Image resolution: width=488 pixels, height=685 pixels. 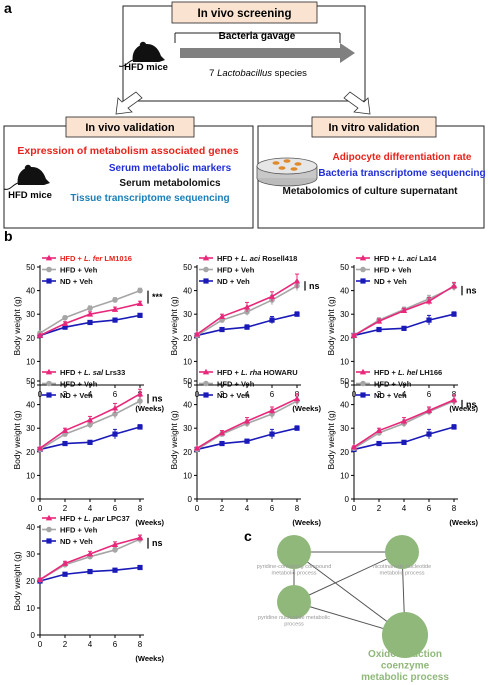 I want to click on network-edge, so click(x=348, y=577).